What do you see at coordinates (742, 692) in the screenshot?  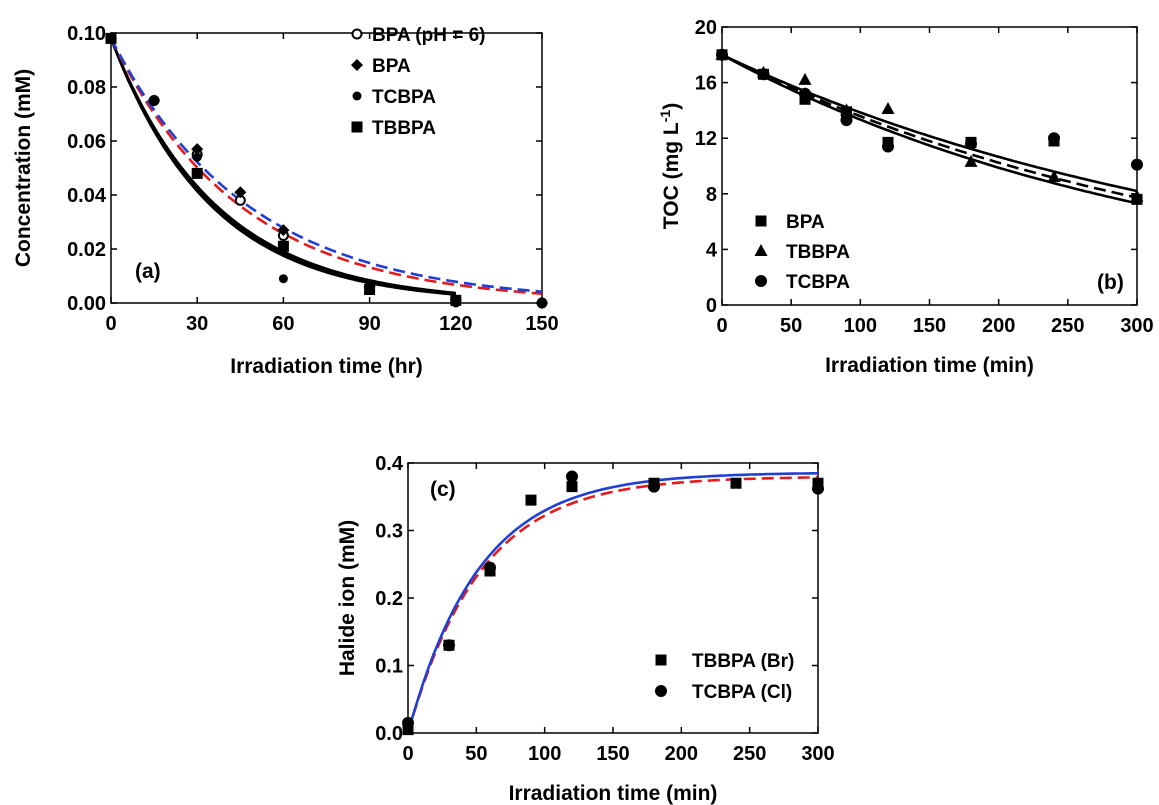 I see `legend-label: TCBPA (Cl)` at bounding box center [742, 692].